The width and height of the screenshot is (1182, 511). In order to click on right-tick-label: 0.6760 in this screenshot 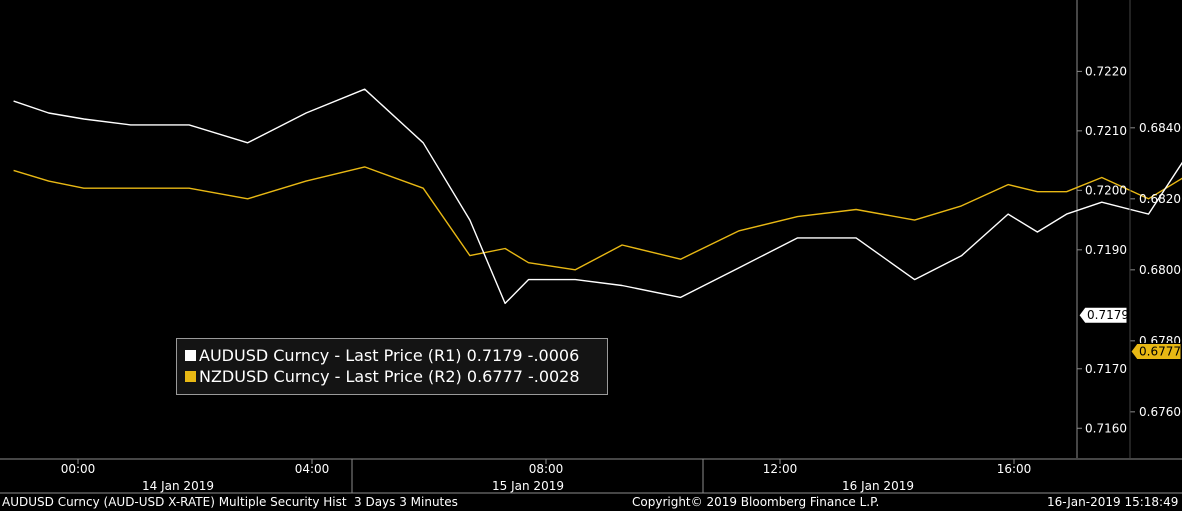, I will do `click(1160, 412)`.